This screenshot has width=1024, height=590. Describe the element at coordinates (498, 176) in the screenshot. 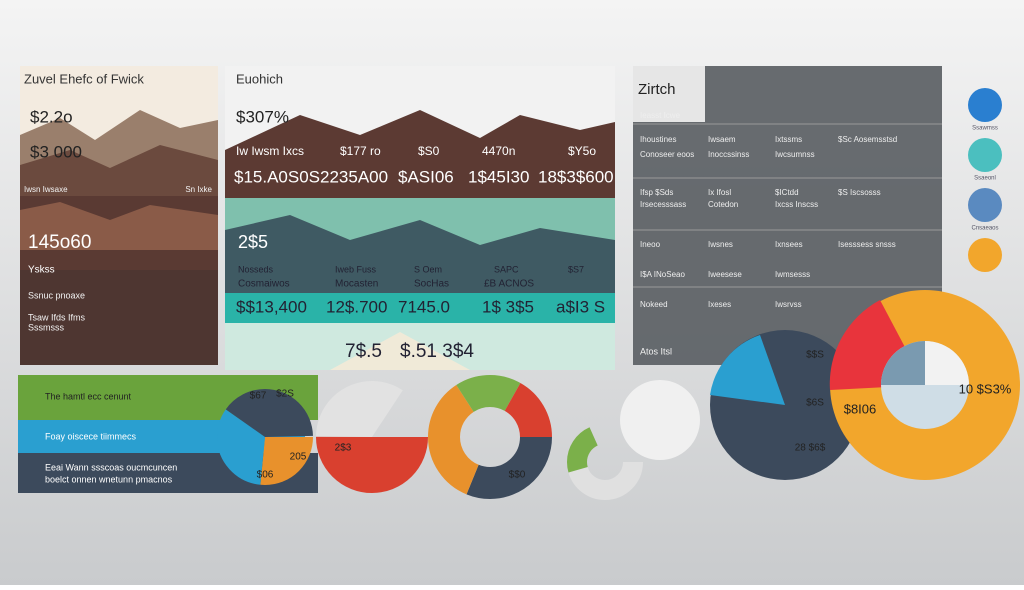

I see `label: 1$45I30` at that location.